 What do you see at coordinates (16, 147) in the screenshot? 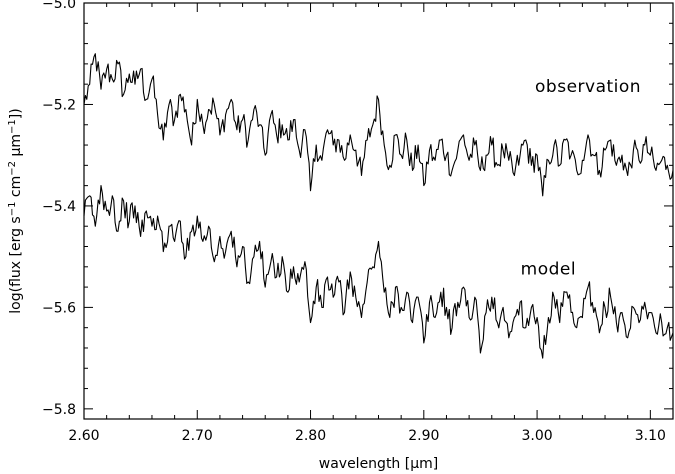
I see `ylabel-text: μm` at bounding box center [16, 147].